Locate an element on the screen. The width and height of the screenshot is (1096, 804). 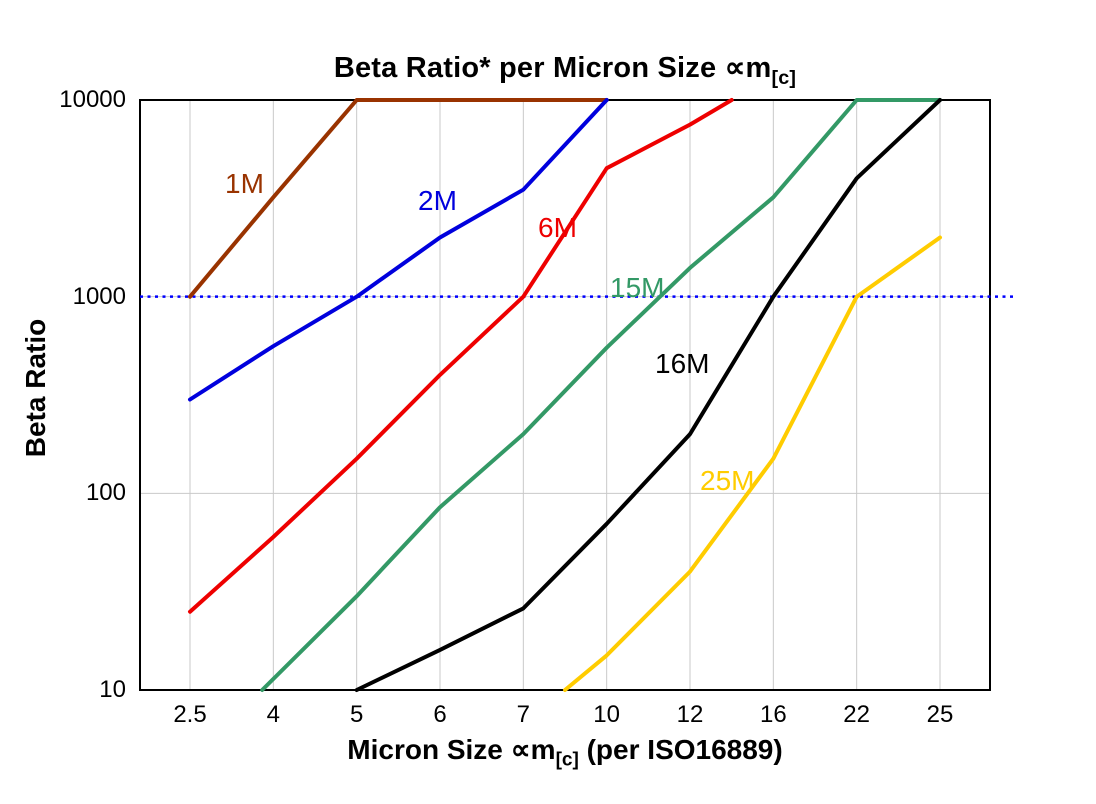
x-tick-label: 4 is located at coordinates (273, 714).